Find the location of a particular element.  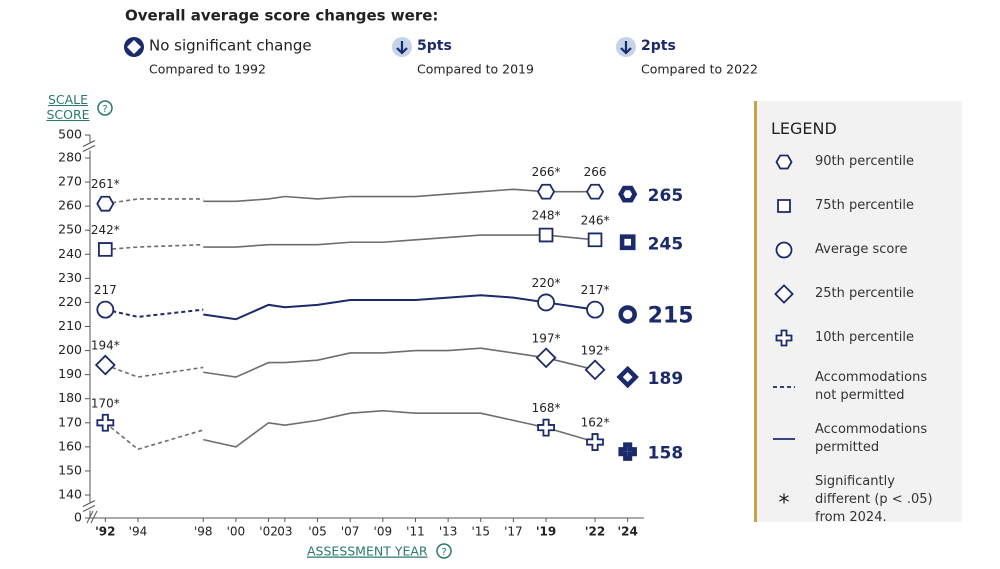

line-solid is located at coordinates (399, 241).